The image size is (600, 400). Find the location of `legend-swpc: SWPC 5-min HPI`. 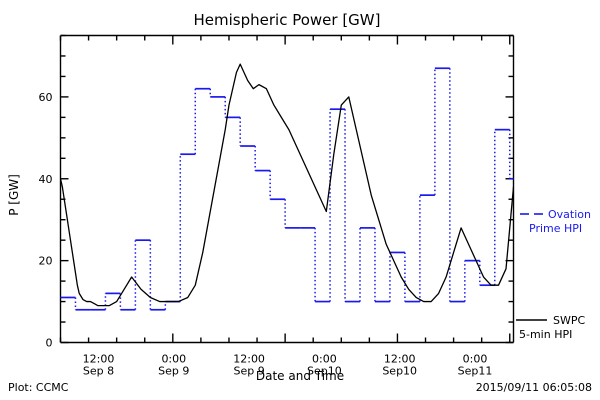

legend-swpc: SWPC 5-min HPI is located at coordinates (550, 327).